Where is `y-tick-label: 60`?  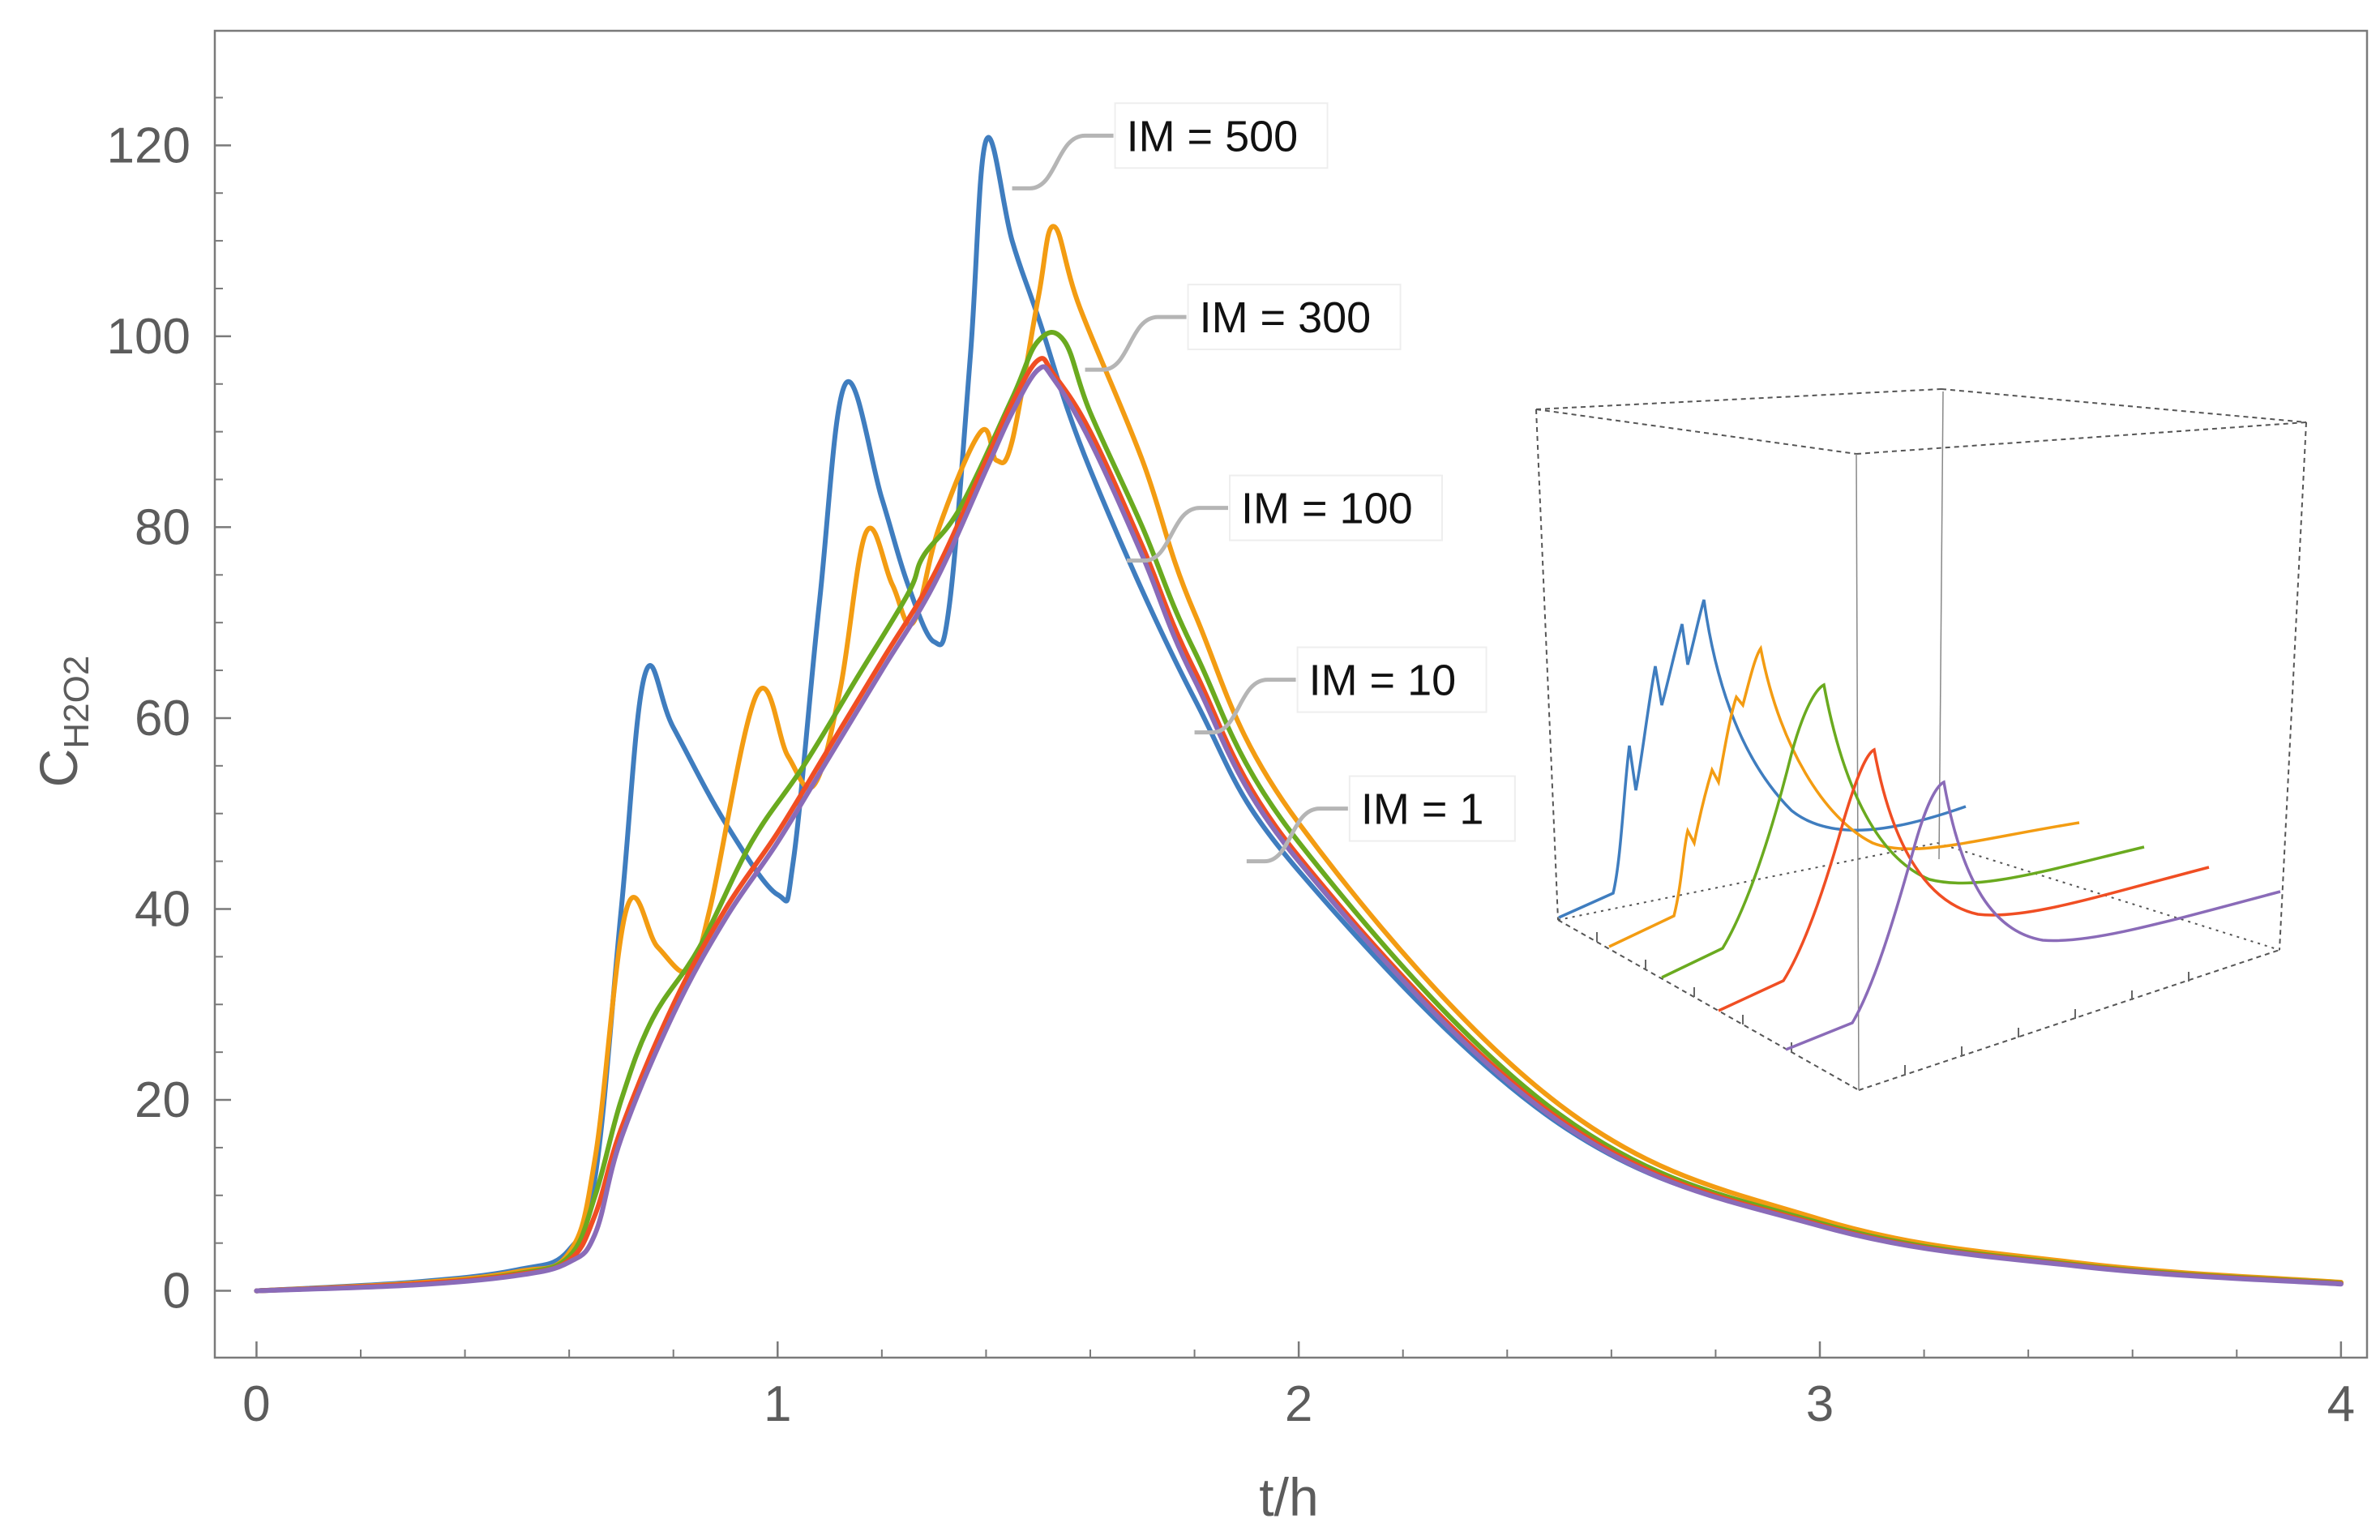 y-tick-label: 60 is located at coordinates (162, 718).